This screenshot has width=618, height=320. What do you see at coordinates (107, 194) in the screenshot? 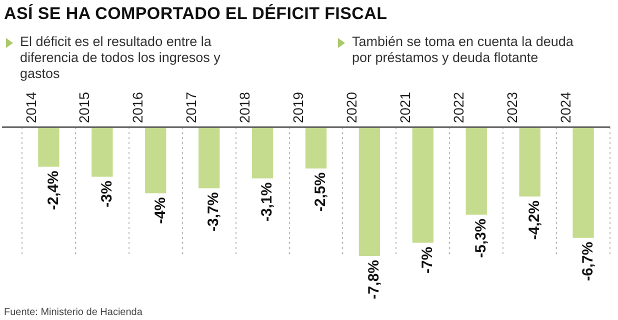
I see `data-label: -3%` at bounding box center [107, 194].